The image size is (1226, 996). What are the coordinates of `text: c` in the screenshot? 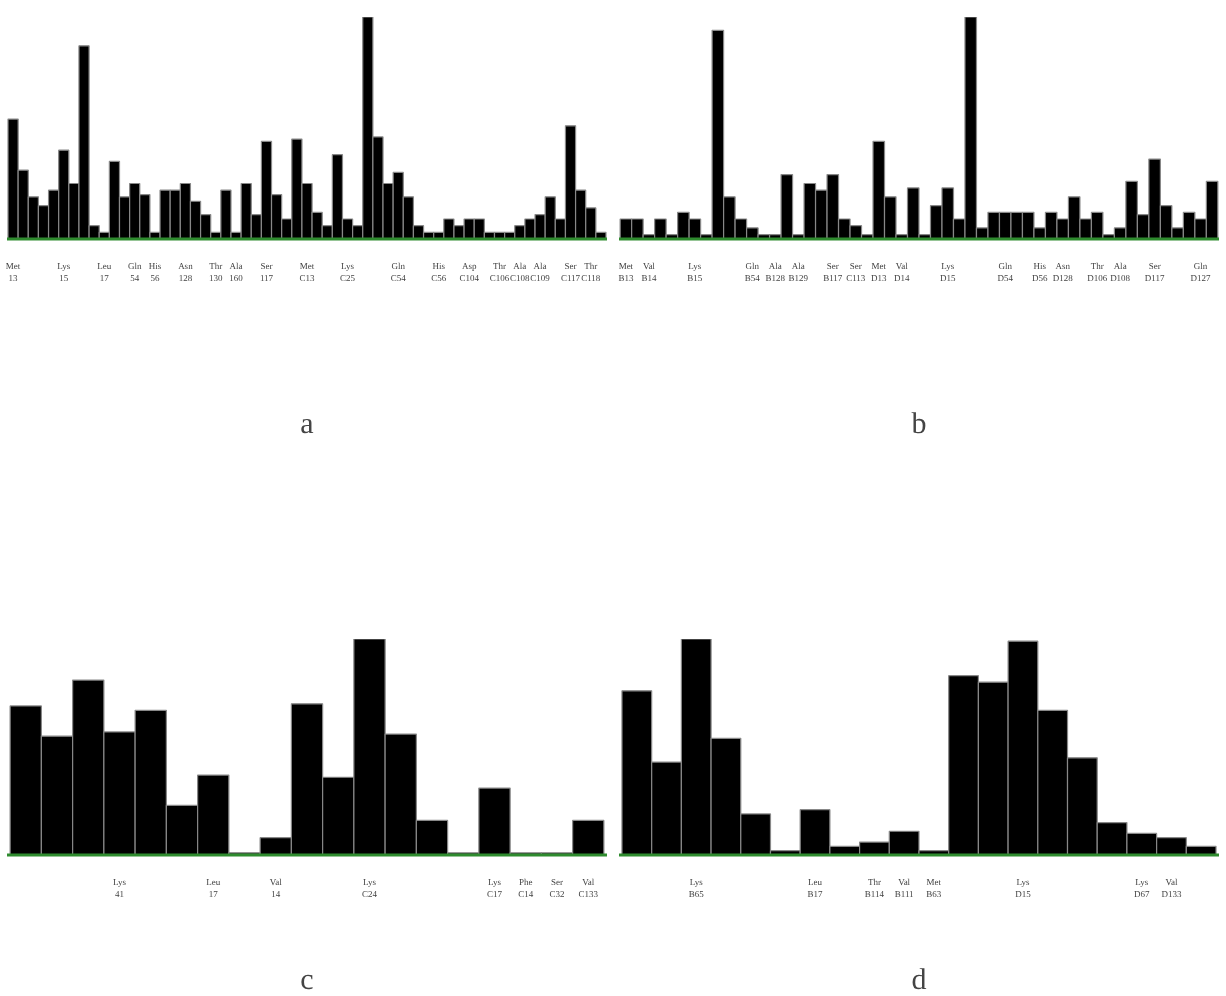 It's located at (307, 980).